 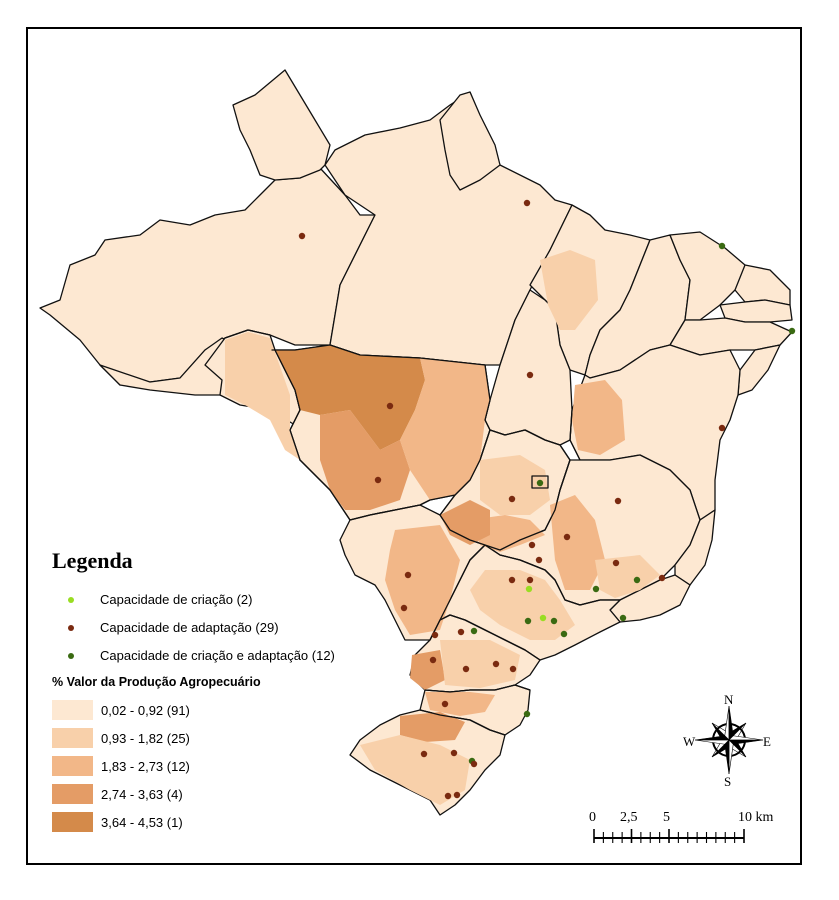 What do you see at coordinates (121, 710) in the screenshot?
I see `legend-class-1: 0,02 - 0,92 (91)` at bounding box center [121, 710].